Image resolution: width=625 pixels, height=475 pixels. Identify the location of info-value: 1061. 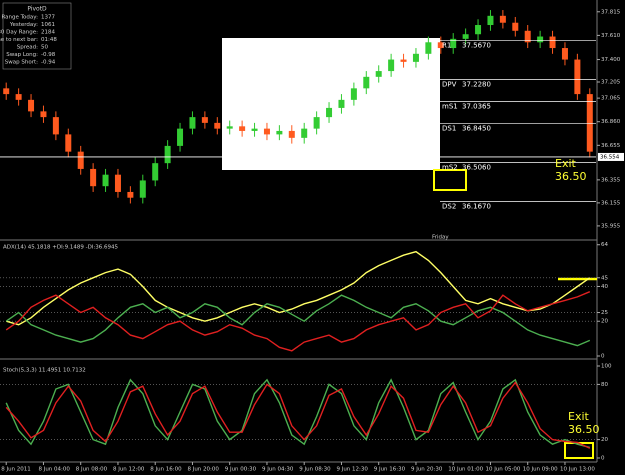
(48, 25).